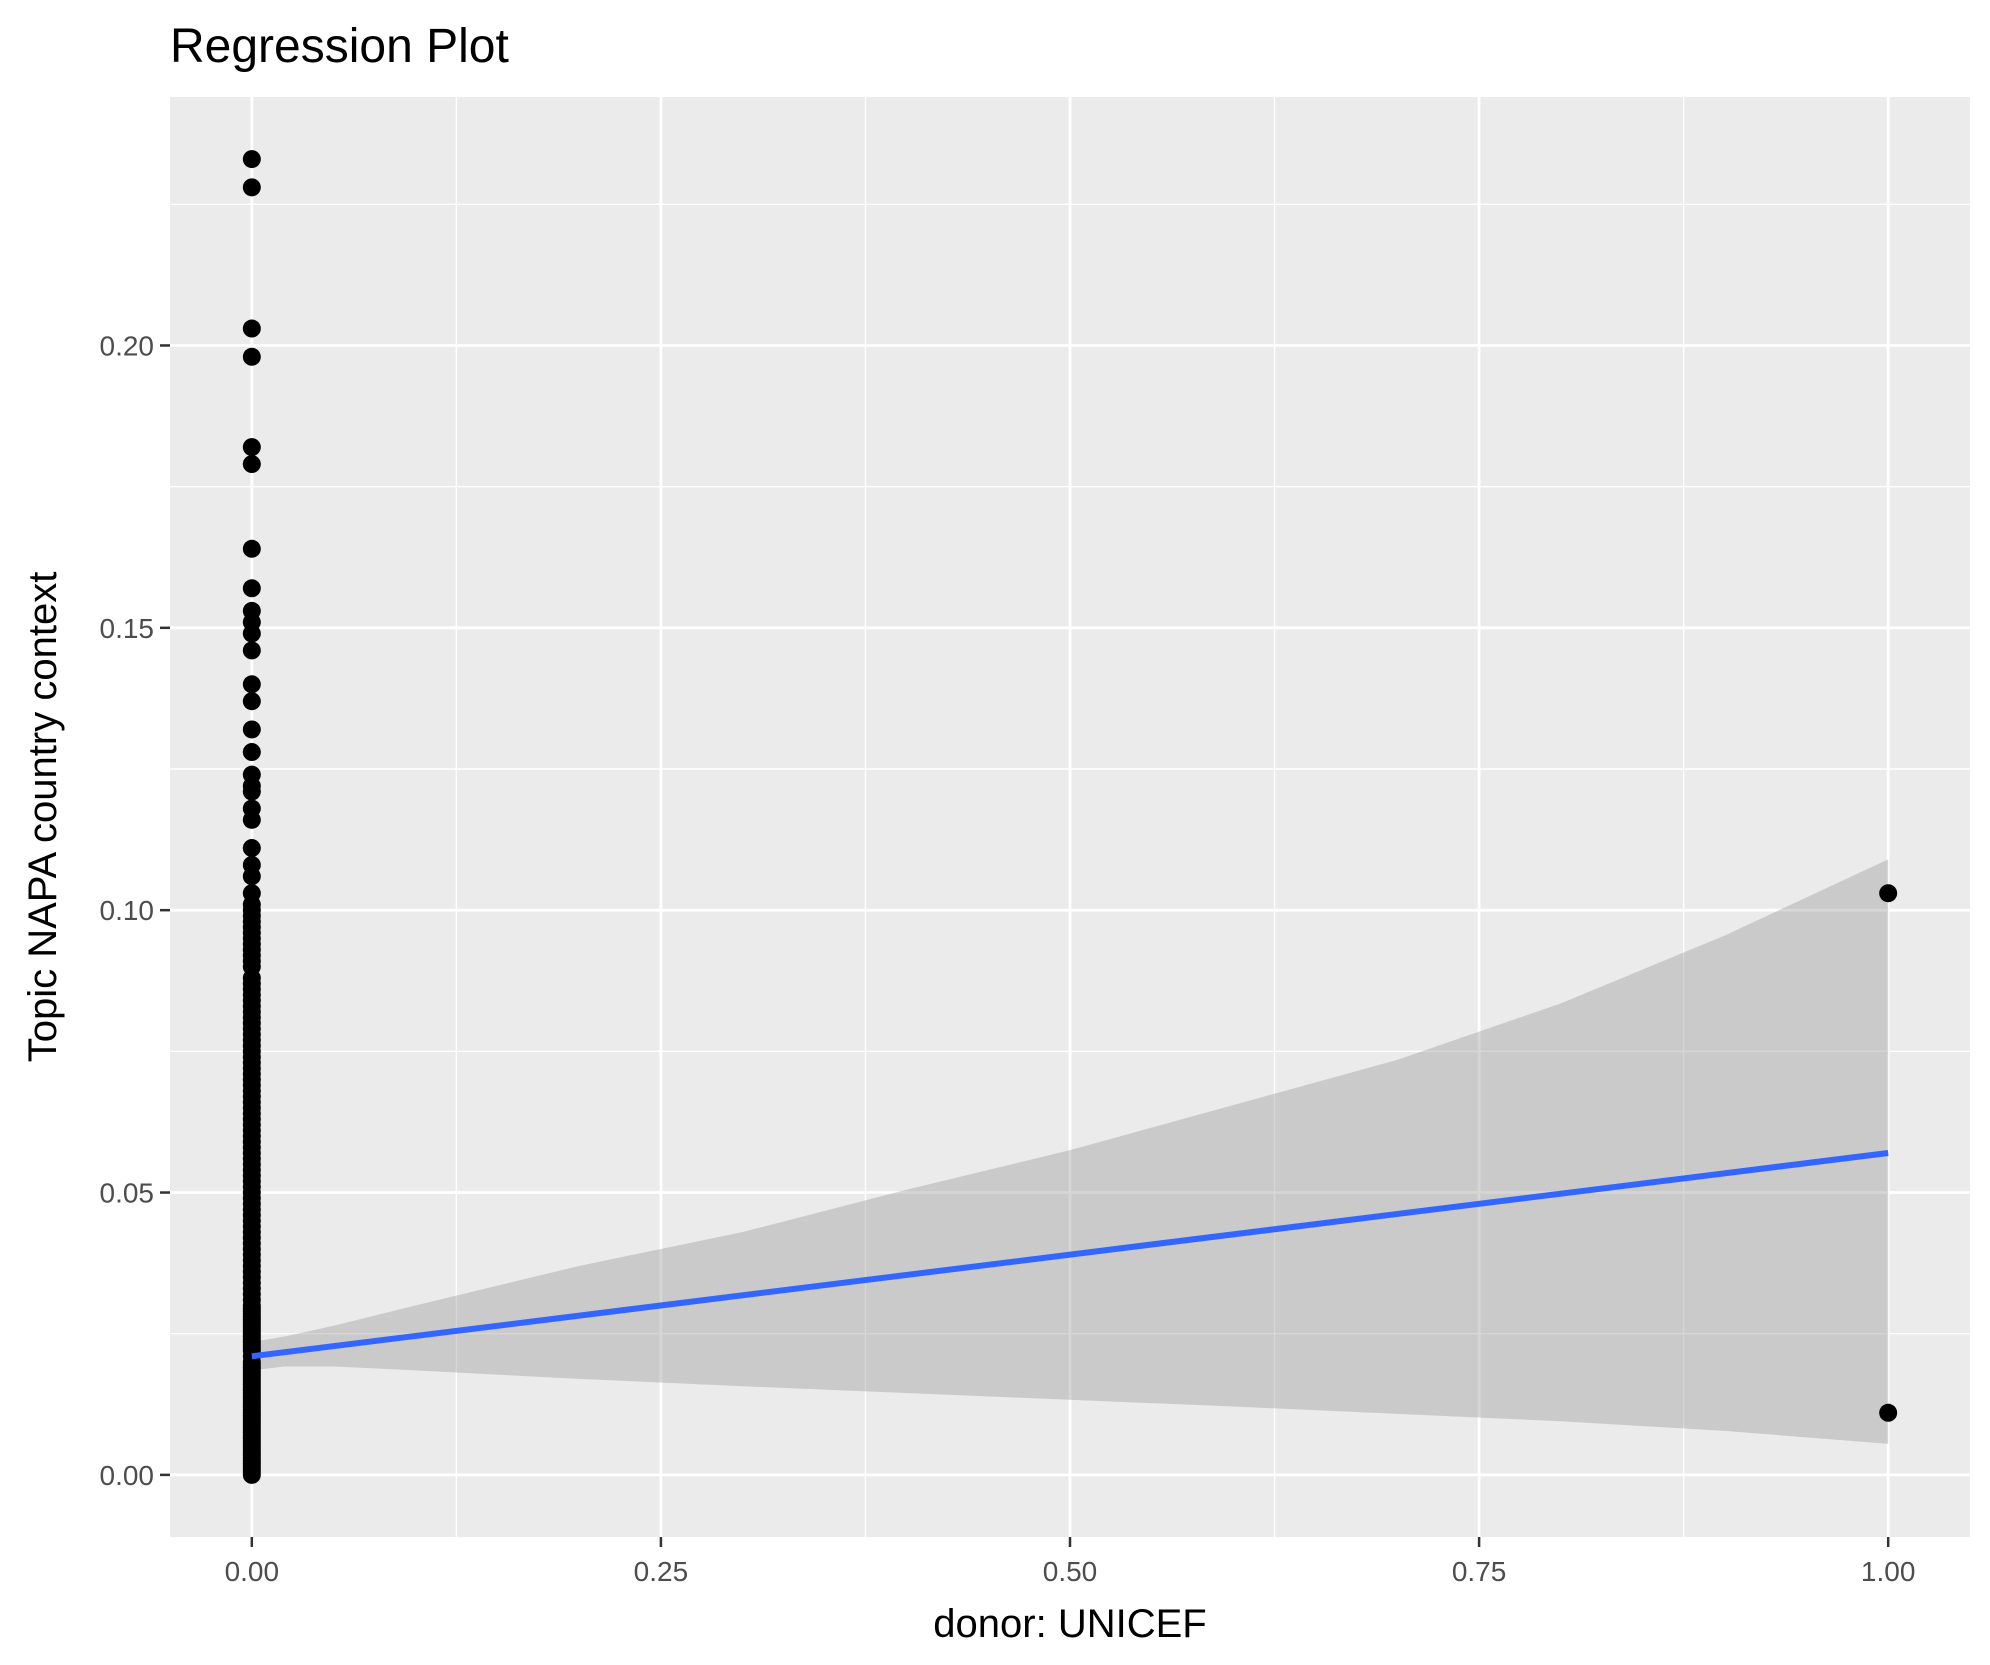 Image resolution: width=1990 pixels, height=1665 pixels. I want to click on regression-line-layer, so click(1070, 1255).